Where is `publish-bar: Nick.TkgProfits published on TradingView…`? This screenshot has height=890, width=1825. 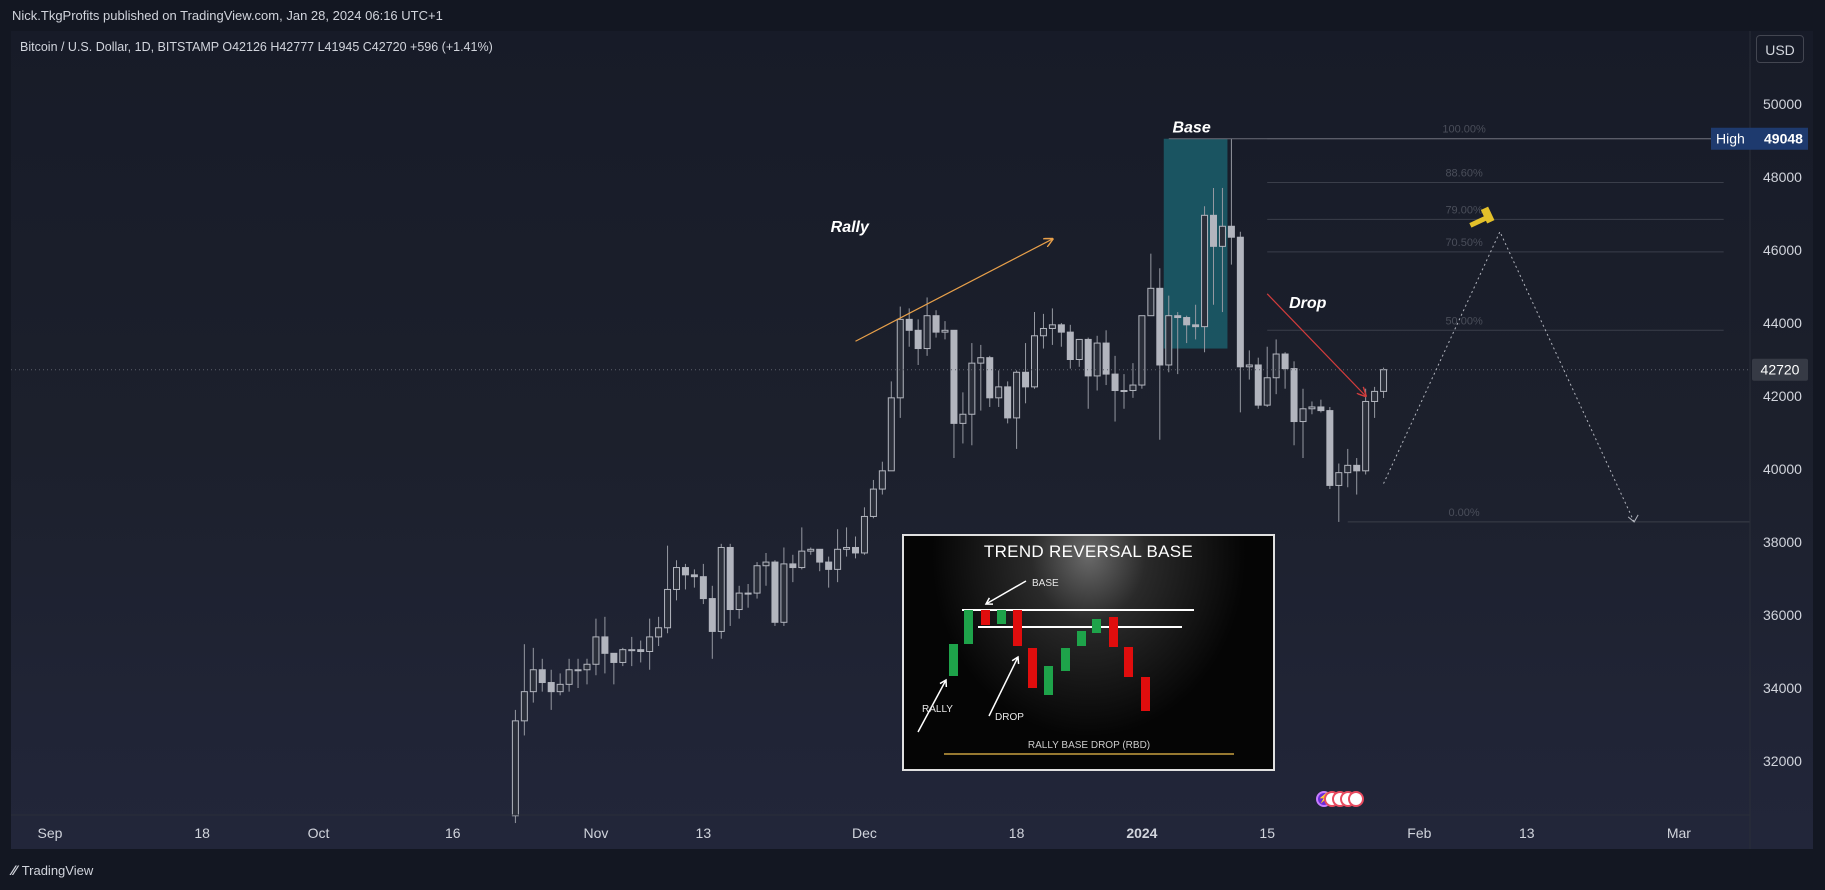 publish-bar: Nick.TkgProfits published on TradingView… is located at coordinates (912, 15).